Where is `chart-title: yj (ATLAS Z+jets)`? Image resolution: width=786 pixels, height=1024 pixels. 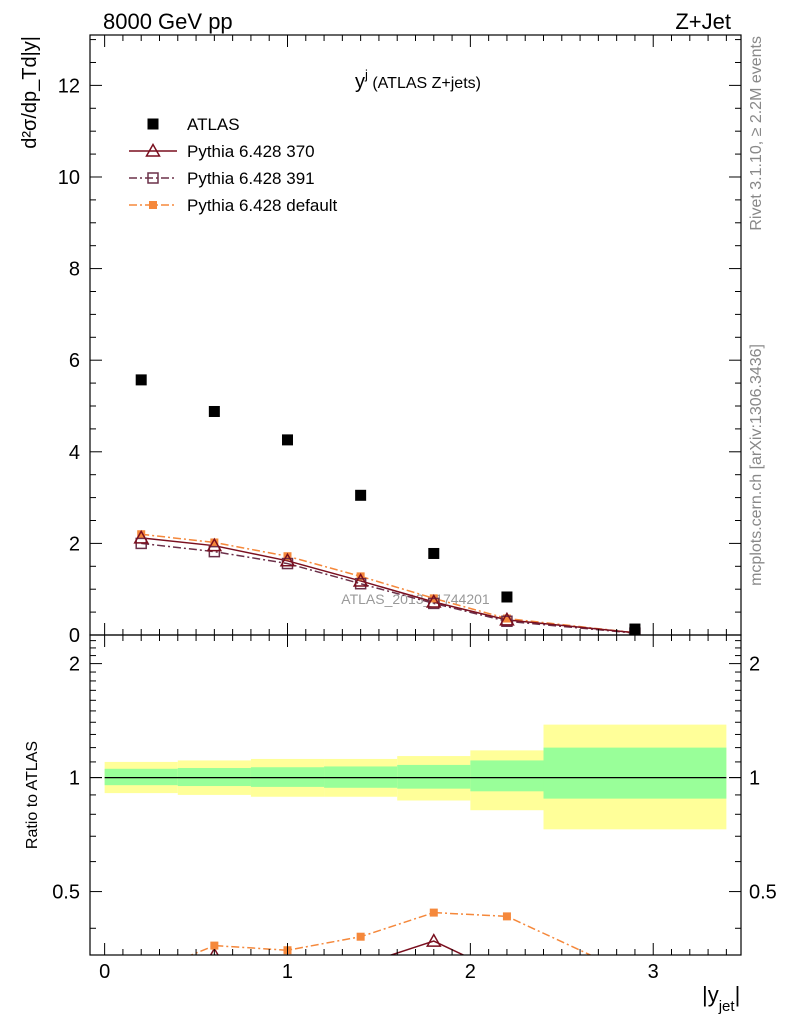 chart-title: yj (ATLAS Z+jets) is located at coordinates (418, 80).